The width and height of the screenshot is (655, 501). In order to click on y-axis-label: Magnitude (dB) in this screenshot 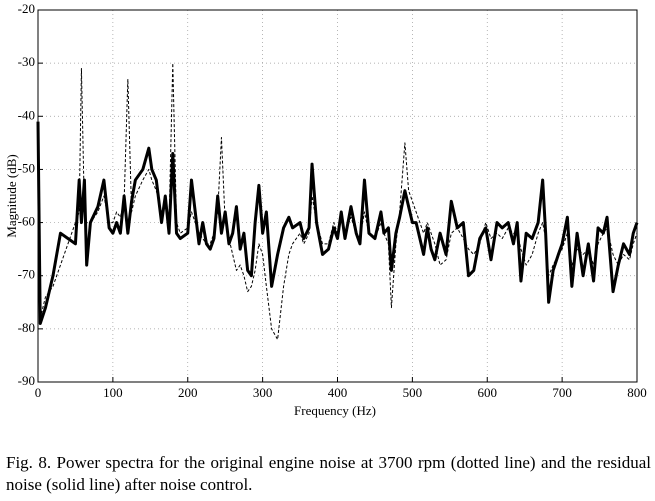, I will do `click(11, 195)`.